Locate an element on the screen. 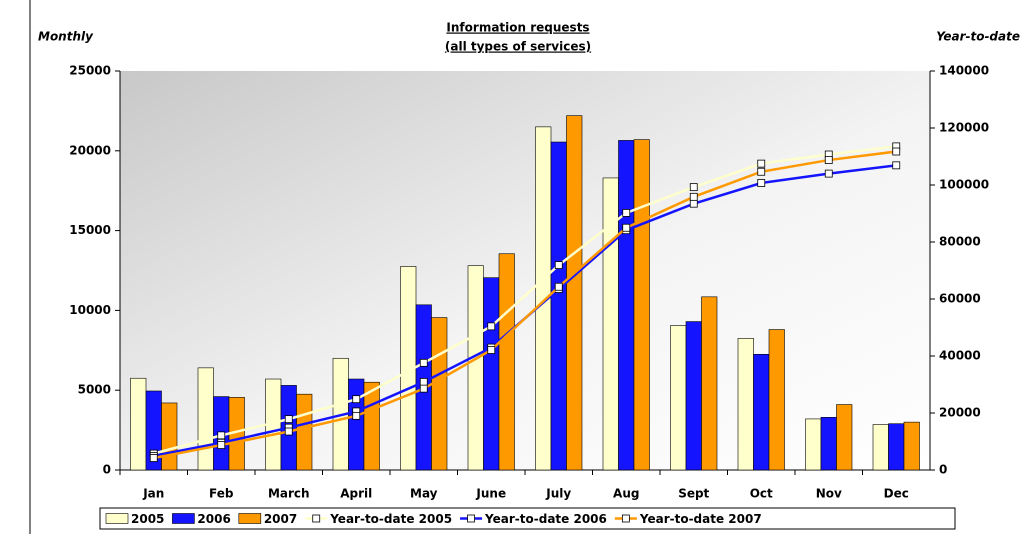 This screenshot has height=538, width=1026. legend-label: 2007 is located at coordinates (280, 519).